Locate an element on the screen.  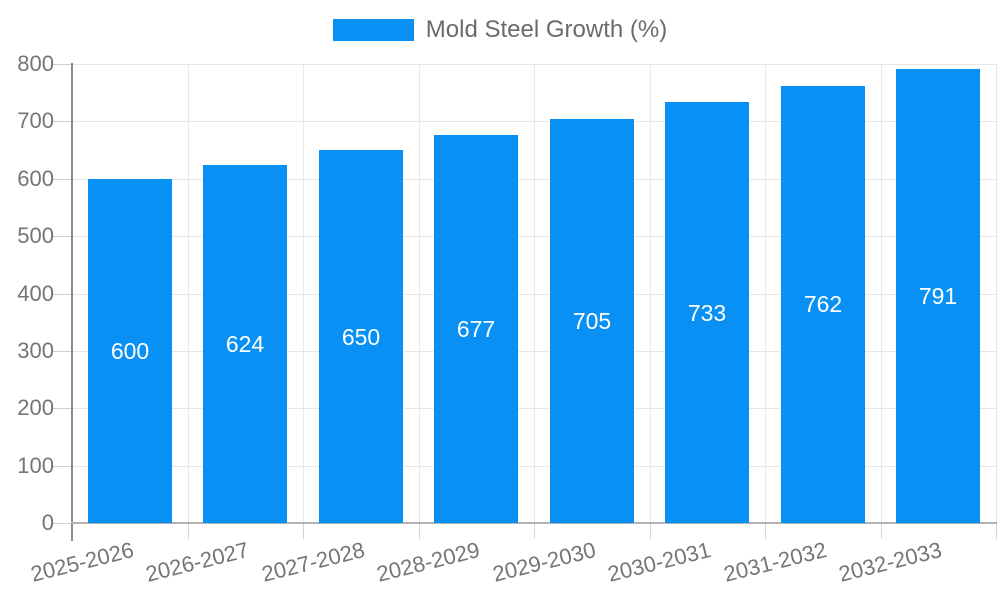
y-axis-label: 500 is located at coordinates (35, 235).